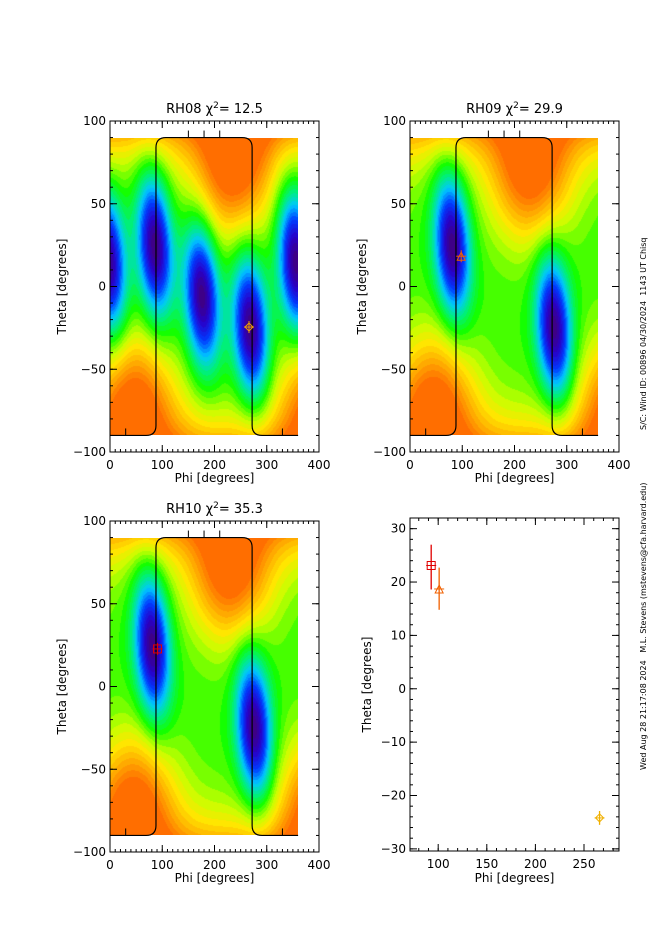 The image size is (661, 936). I want to click on plot-title: RH10 χ2= 35.3, so click(214, 509).